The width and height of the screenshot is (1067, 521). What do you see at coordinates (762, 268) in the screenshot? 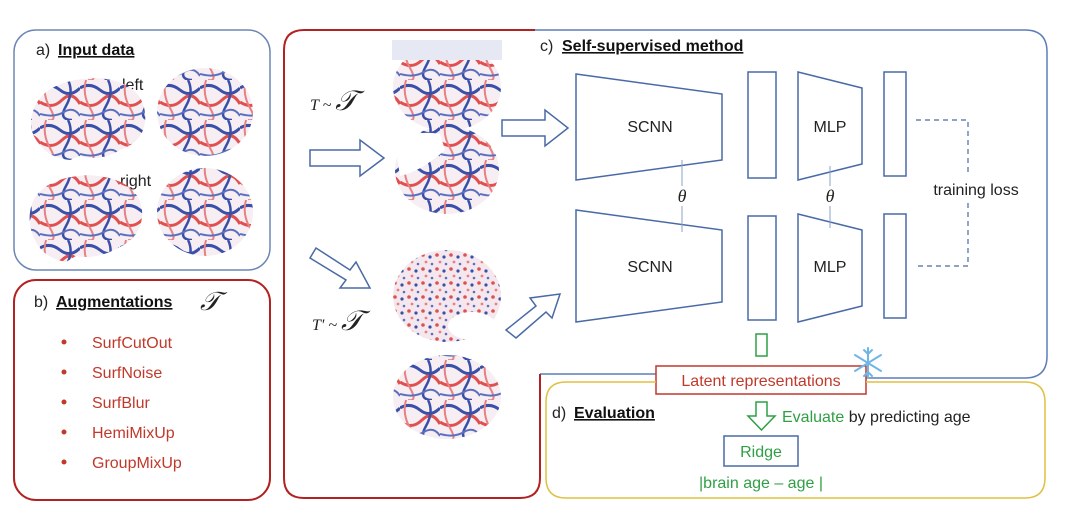
I see `representation-bar-bottom` at bounding box center [762, 268].